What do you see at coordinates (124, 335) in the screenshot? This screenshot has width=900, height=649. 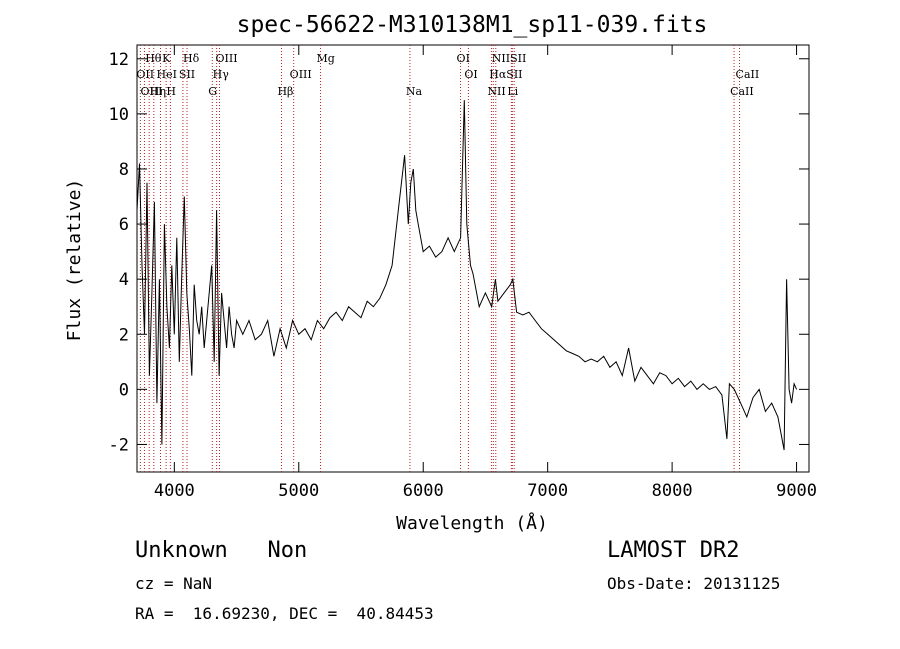 I see `y-tick-label: 2` at bounding box center [124, 335].